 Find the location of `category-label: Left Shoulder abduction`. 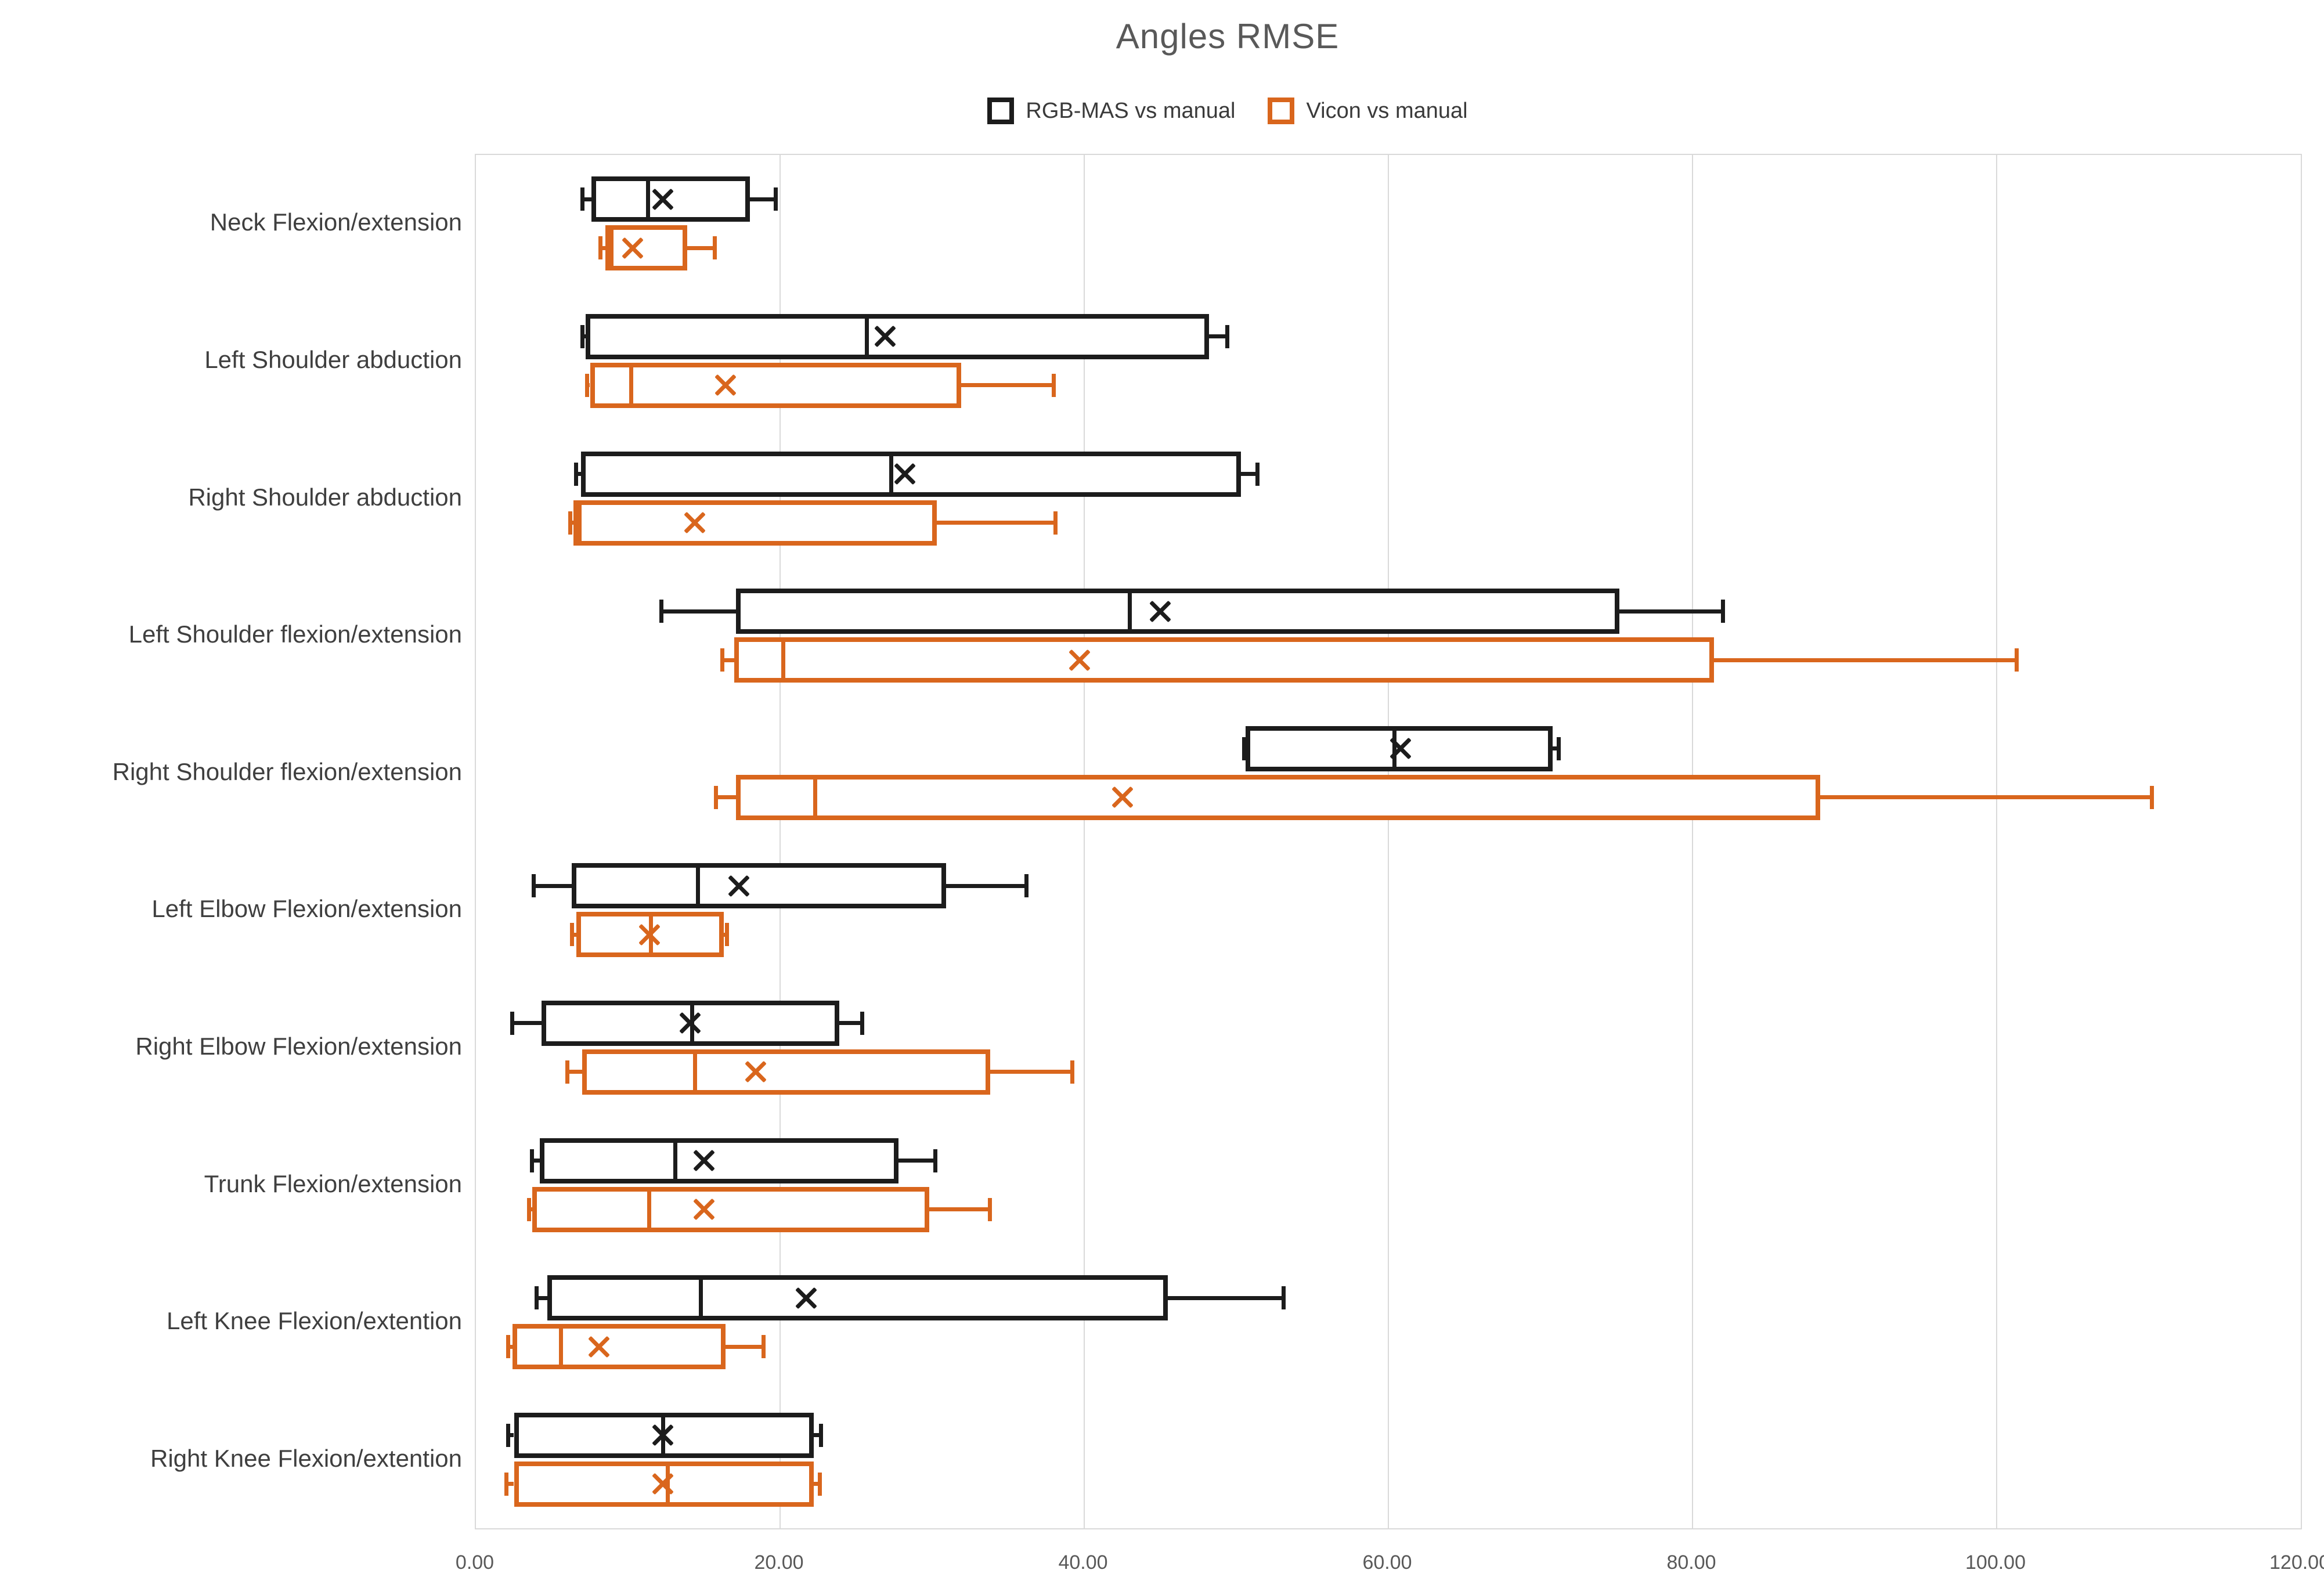

category-label: Left Shoulder abduction is located at coordinates (333, 359).